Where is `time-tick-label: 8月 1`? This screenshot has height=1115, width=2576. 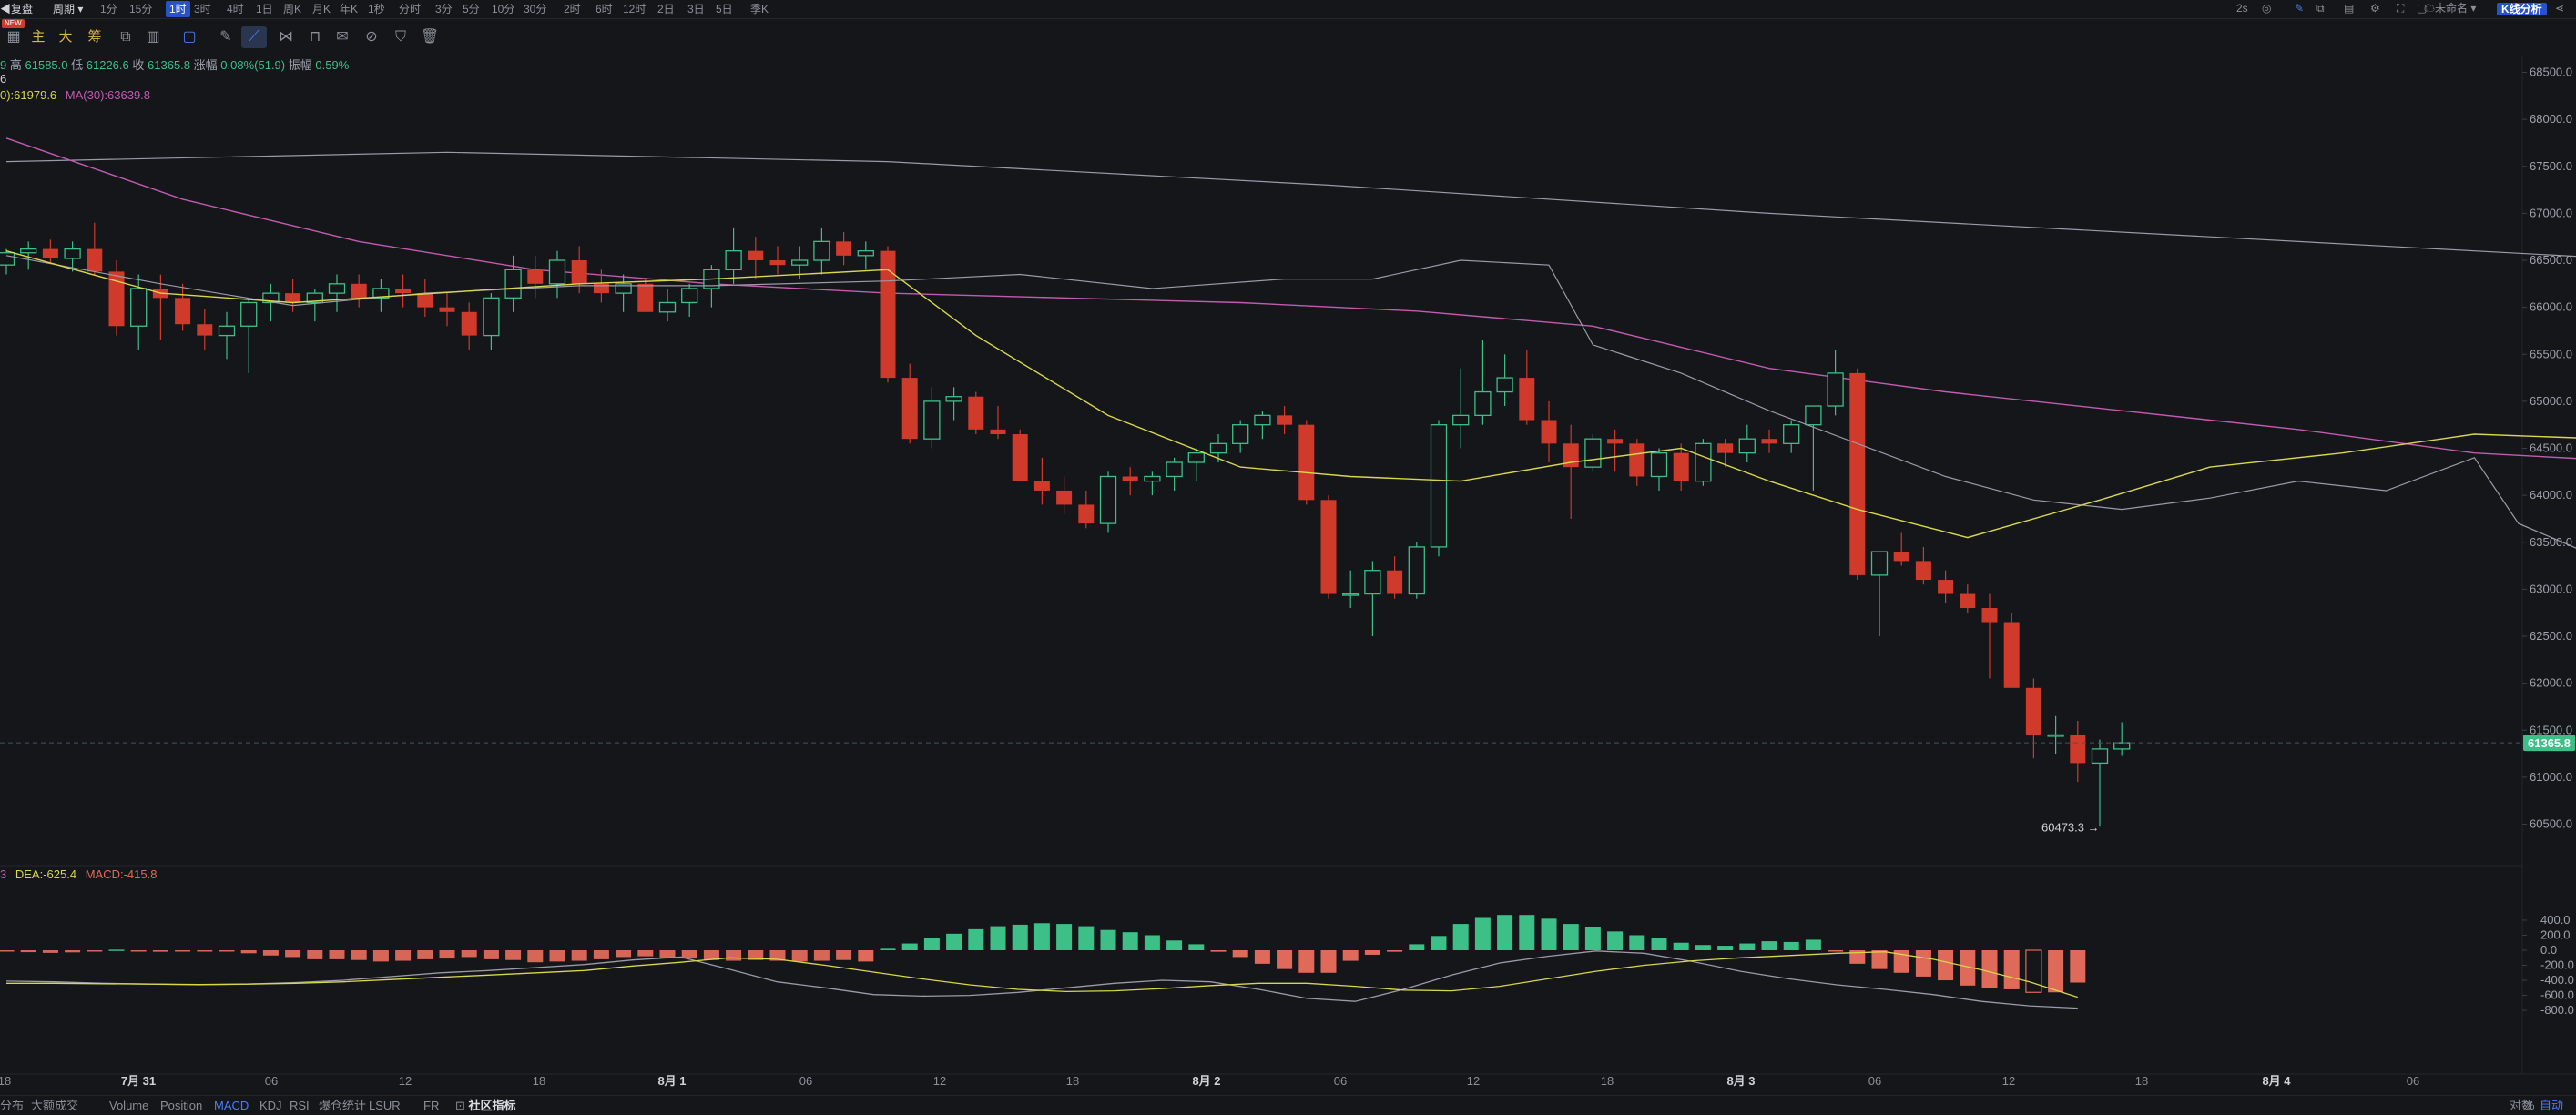 time-tick-label: 8月 1 is located at coordinates (671, 1081).